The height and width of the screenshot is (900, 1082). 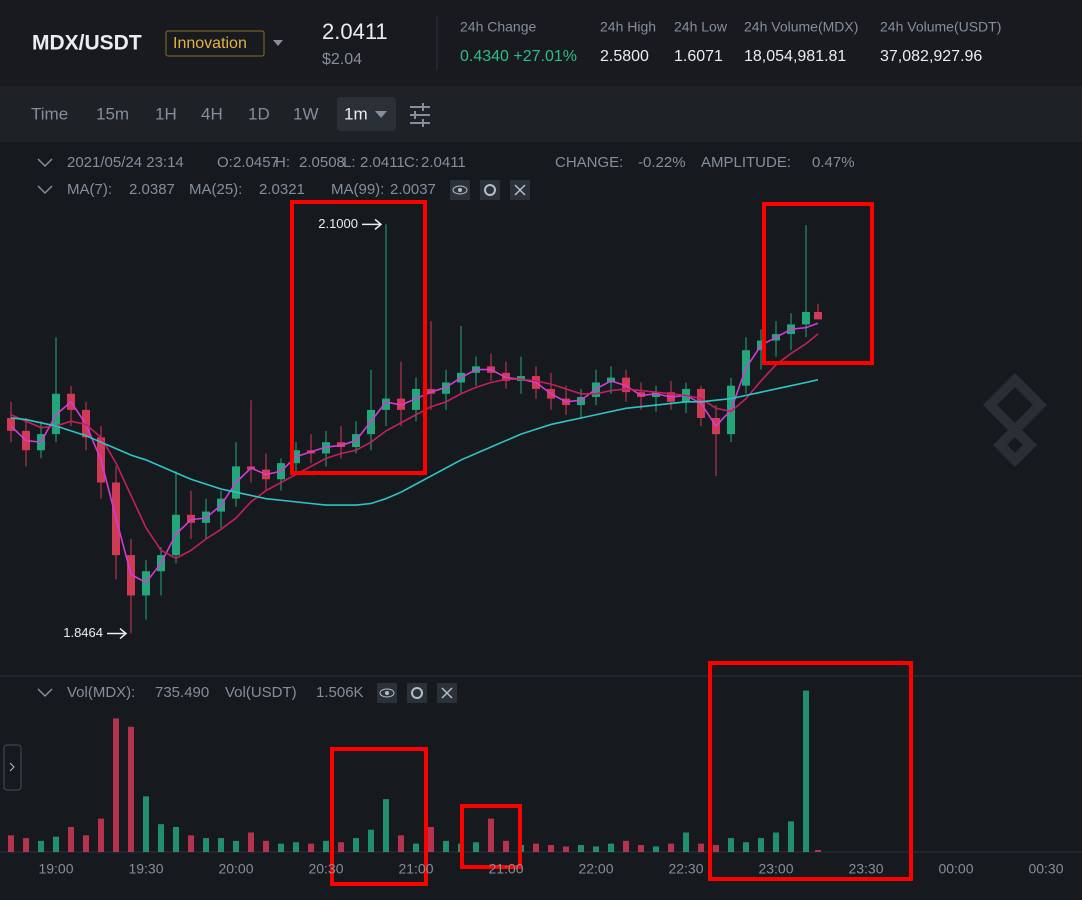 I want to click on price-usd: $2.04, so click(x=342, y=59).